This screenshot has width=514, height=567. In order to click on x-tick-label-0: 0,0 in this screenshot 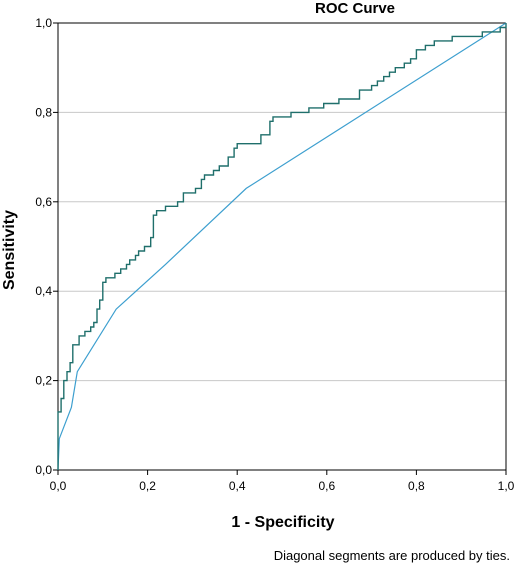, I will do `click(58, 486)`.